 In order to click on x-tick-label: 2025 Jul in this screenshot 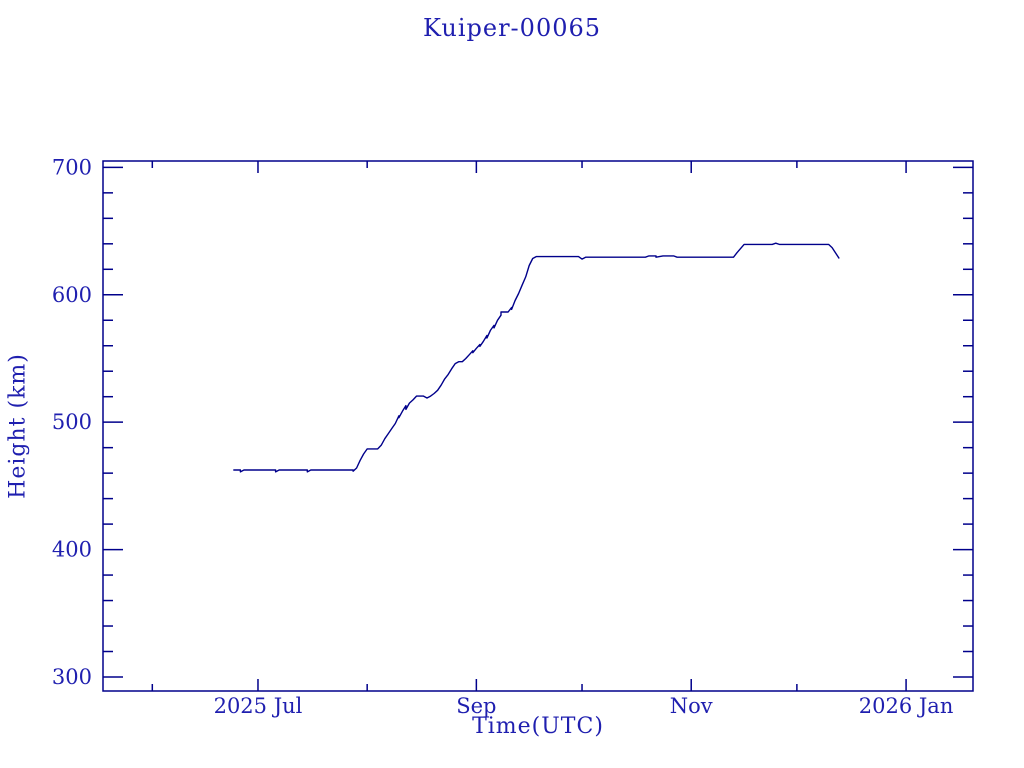, I will do `click(258, 706)`.